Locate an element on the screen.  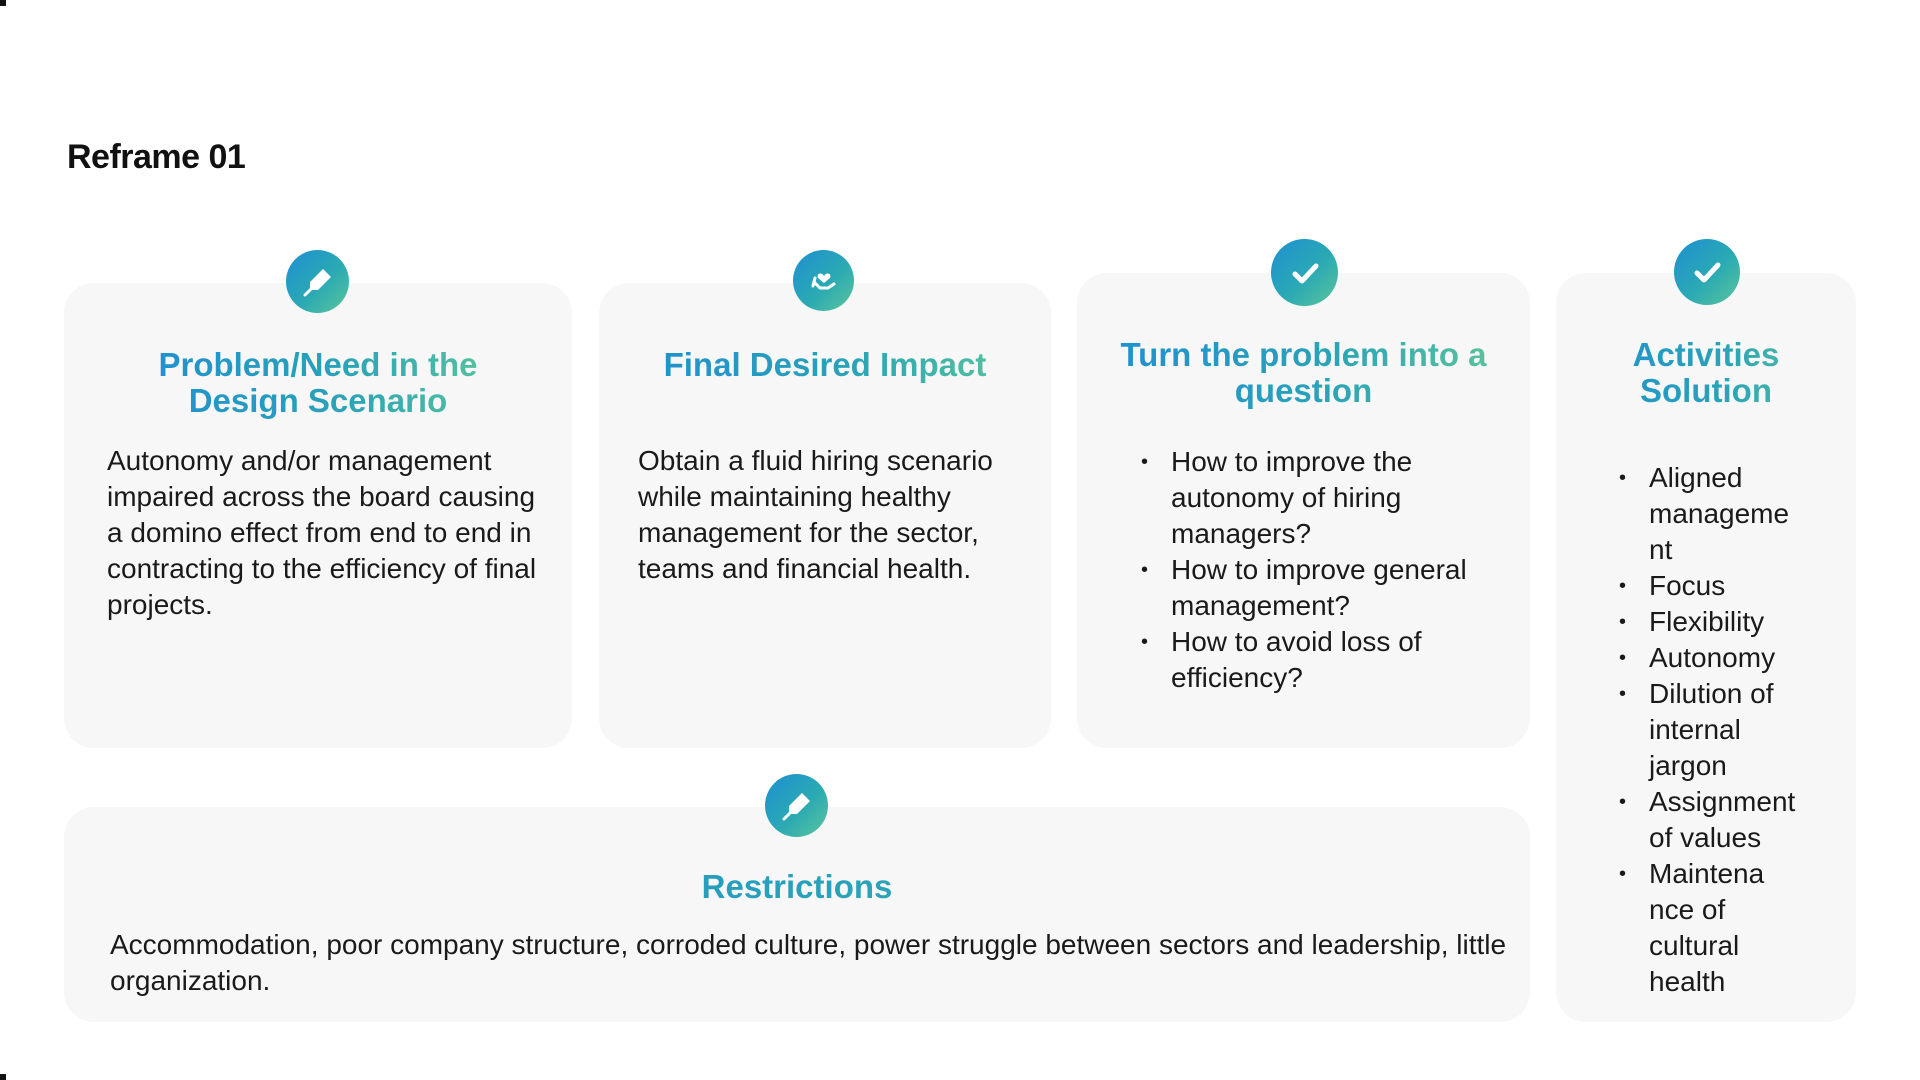
list-item: Dilution of internal jargon is located at coordinates (1714, 730).